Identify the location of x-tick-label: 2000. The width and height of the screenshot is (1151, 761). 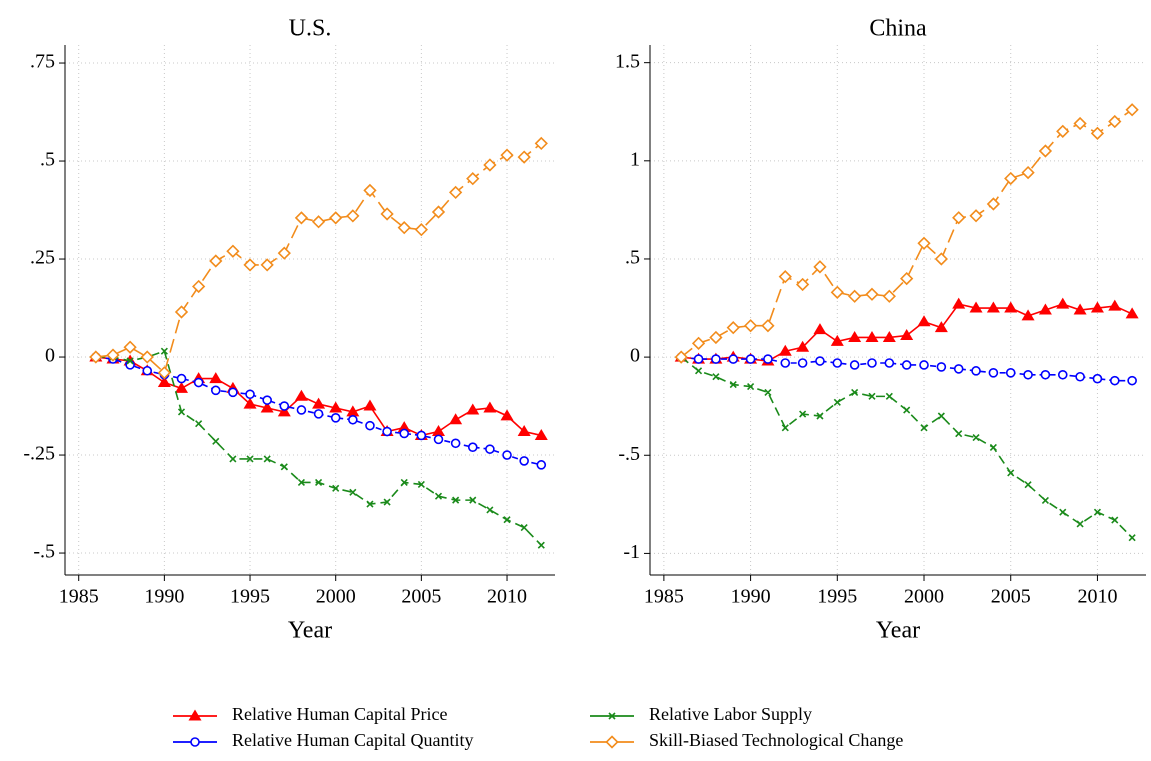
(924, 597).